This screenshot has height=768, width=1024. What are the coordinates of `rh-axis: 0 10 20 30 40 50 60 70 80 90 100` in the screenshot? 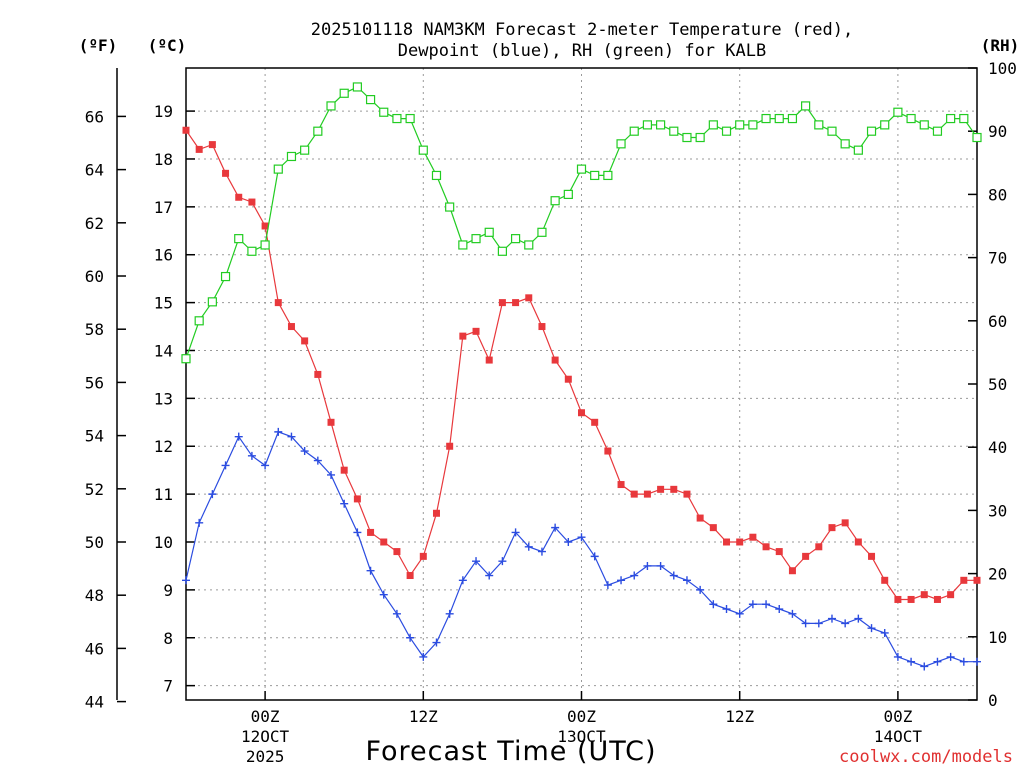 It's located at (992, 384).